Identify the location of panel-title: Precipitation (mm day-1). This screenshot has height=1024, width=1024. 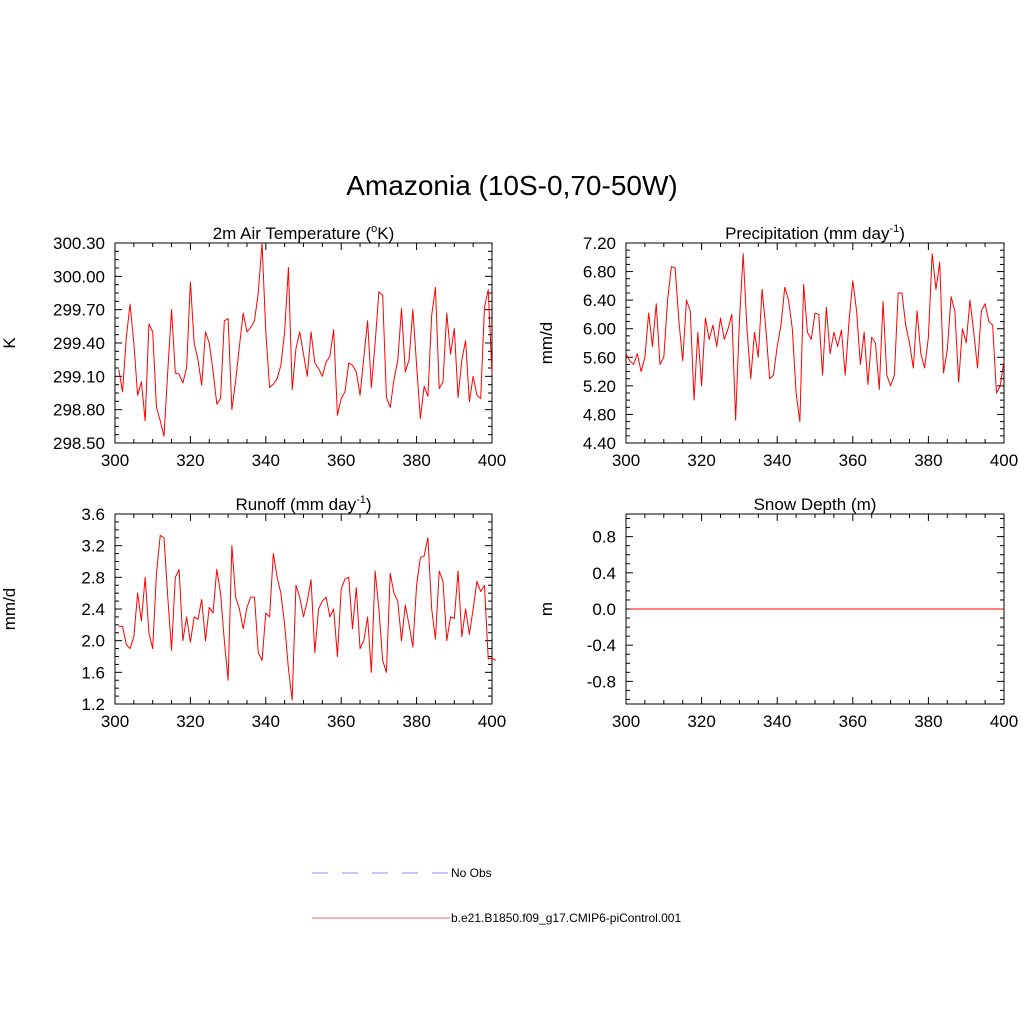
(815, 233).